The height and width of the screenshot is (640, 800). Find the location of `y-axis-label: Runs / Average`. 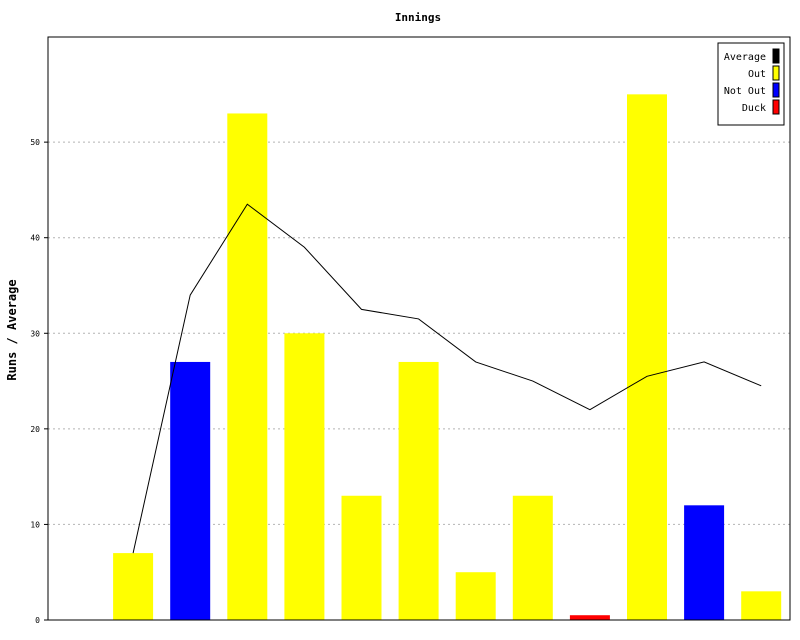

y-axis-label: Runs / Average is located at coordinates (12, 329).